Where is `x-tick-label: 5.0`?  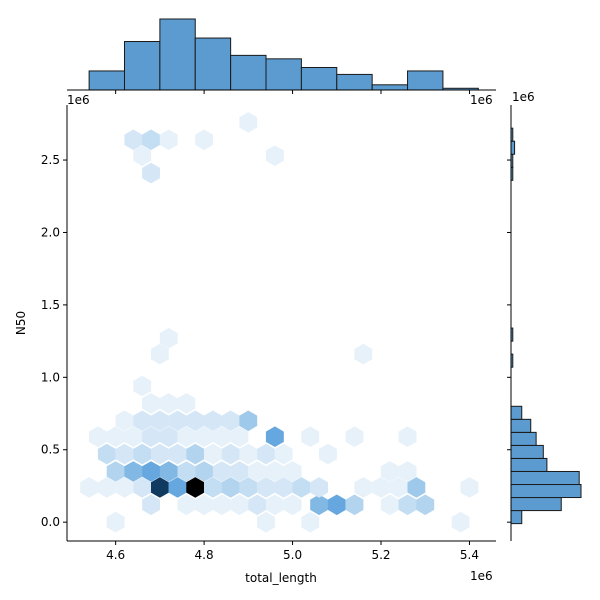
x-tick-label: 5.0 is located at coordinates (292, 555).